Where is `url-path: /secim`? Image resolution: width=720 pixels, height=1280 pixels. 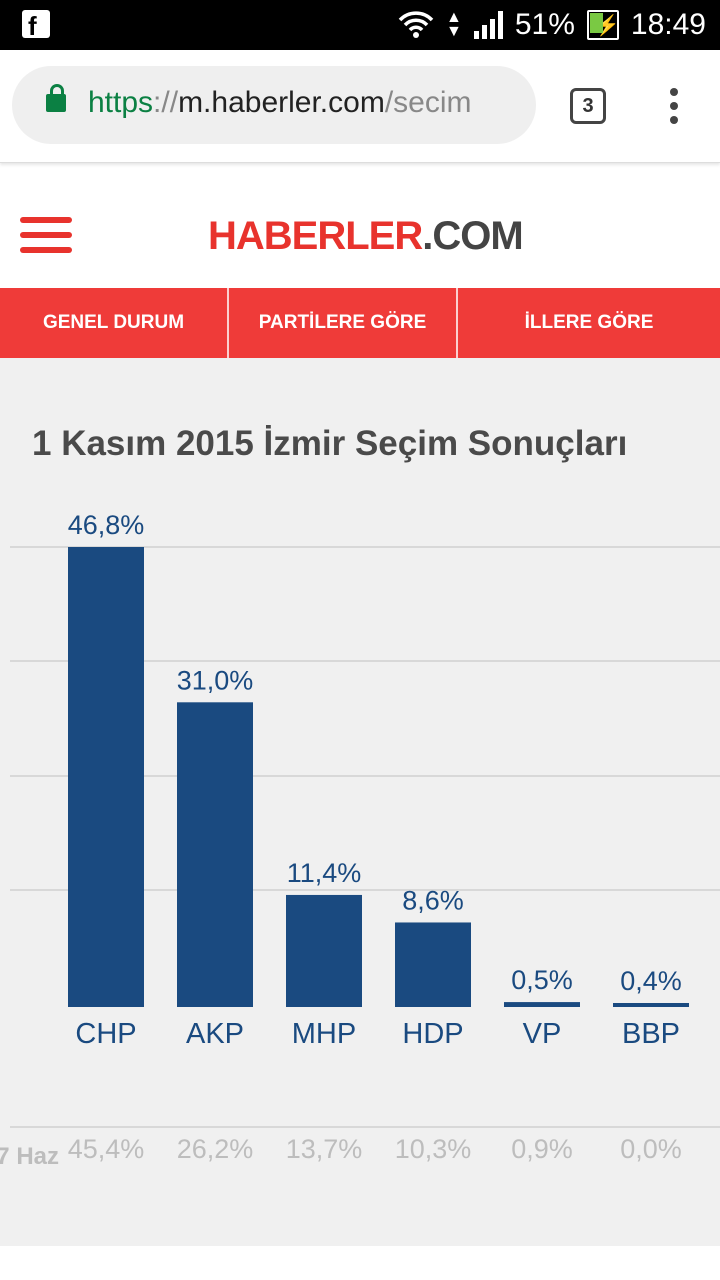
url-path: /secim is located at coordinates (428, 102).